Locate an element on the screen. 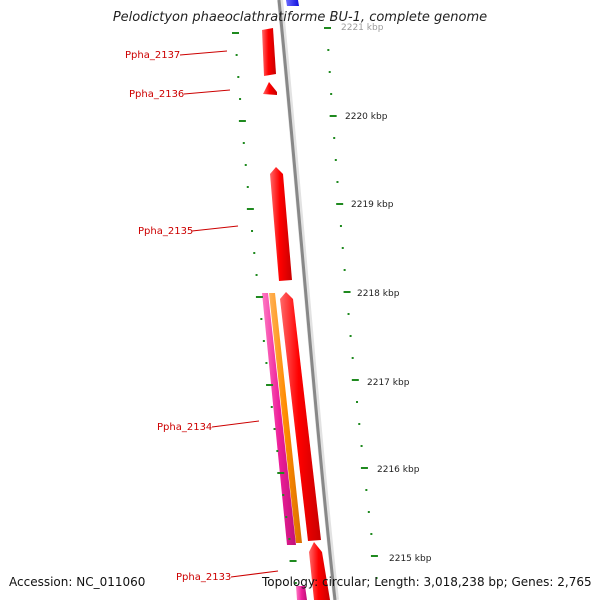 The height and width of the screenshot is (600, 600). tick-marks-inner is located at coordinates (264, 308).